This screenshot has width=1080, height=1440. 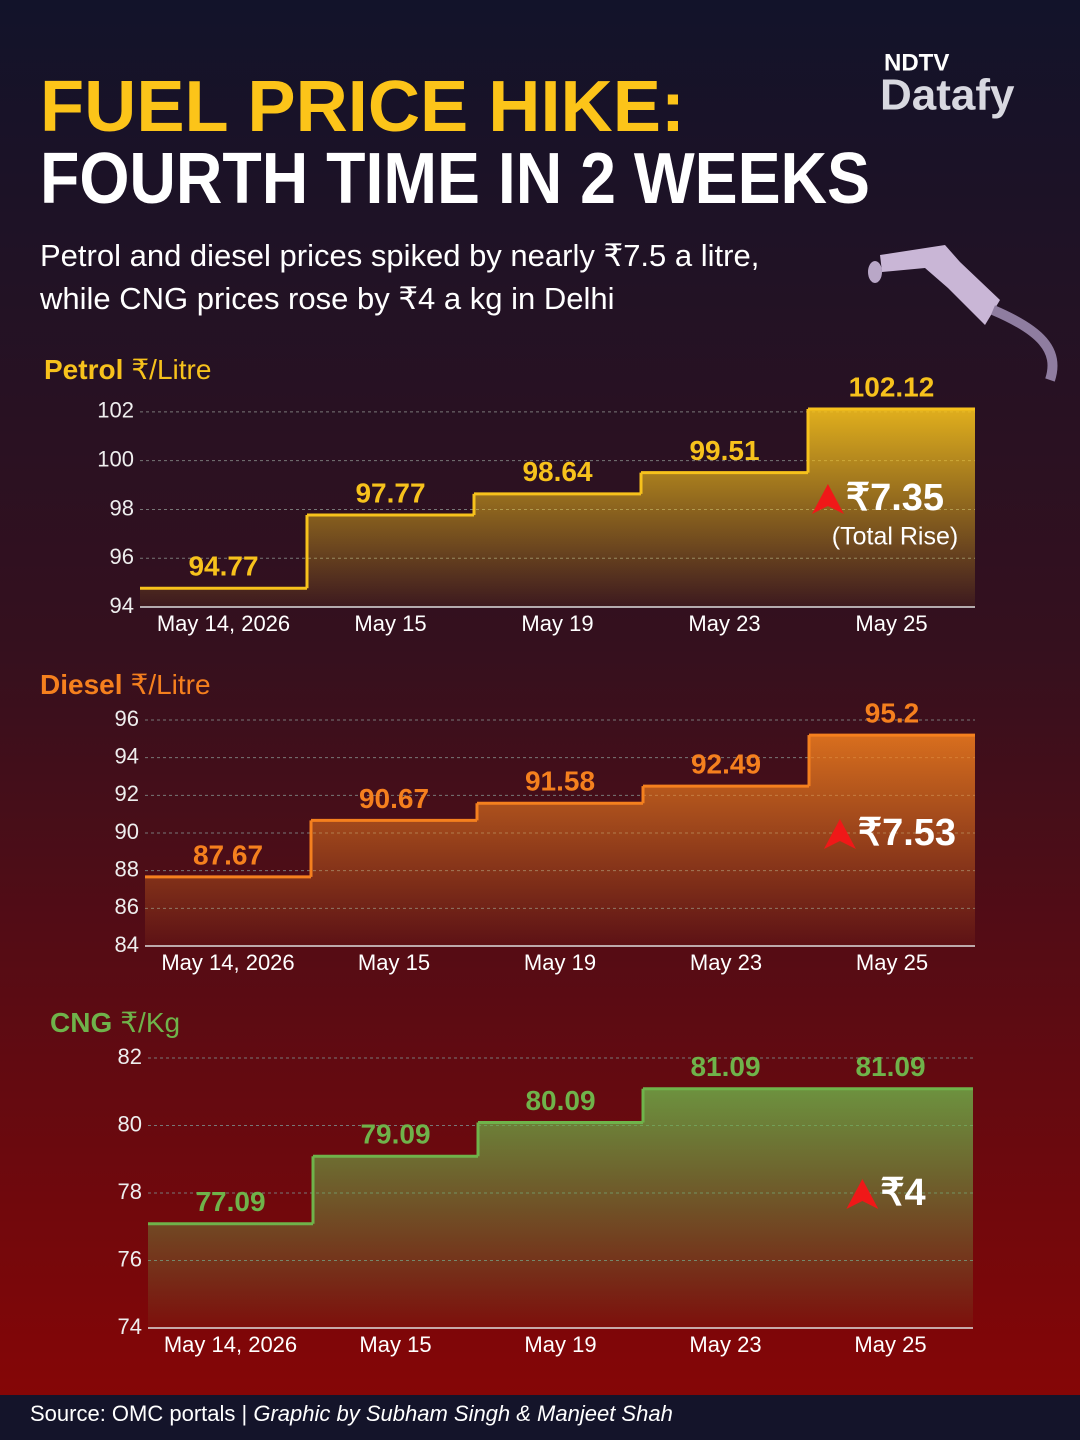 What do you see at coordinates (726, 763) in the screenshot?
I see `value-label: 92.49` at bounding box center [726, 763].